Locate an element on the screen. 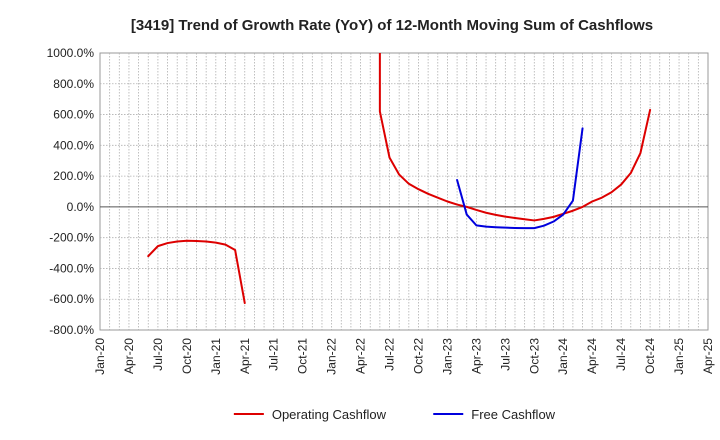 The height and width of the screenshot is (440, 720). x-tick-label: Apr-25 is located at coordinates (708, 356).